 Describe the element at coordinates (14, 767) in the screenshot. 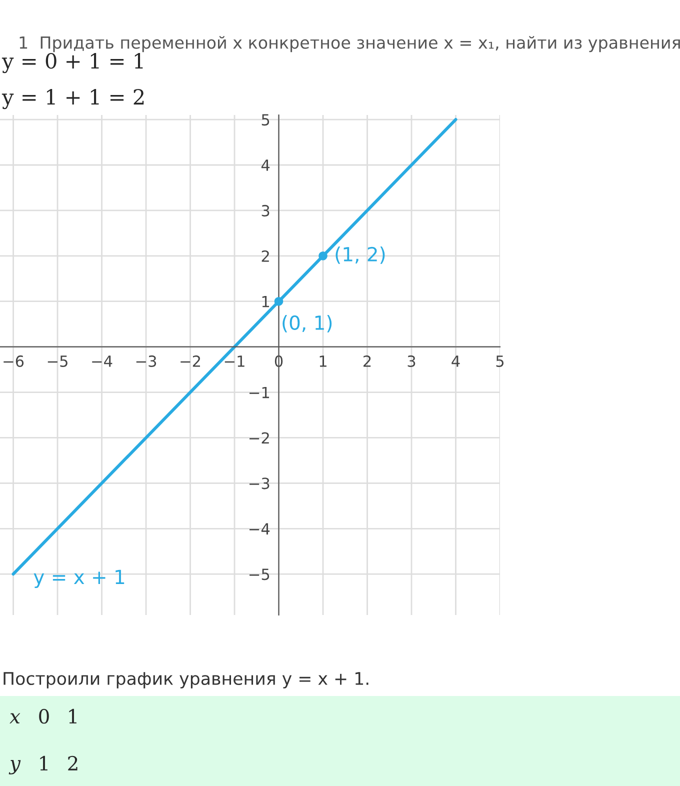

I see `text: y` at that location.